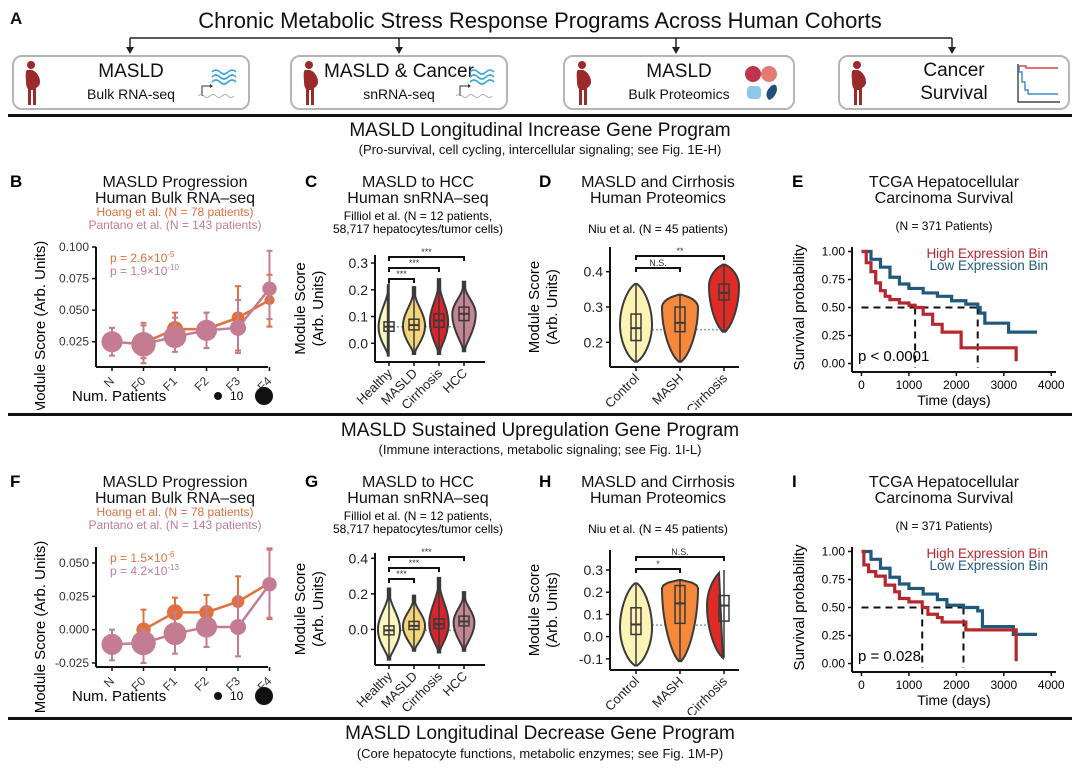  I want to click on y-axis-label: (Arb. Units), so click(552, 307).